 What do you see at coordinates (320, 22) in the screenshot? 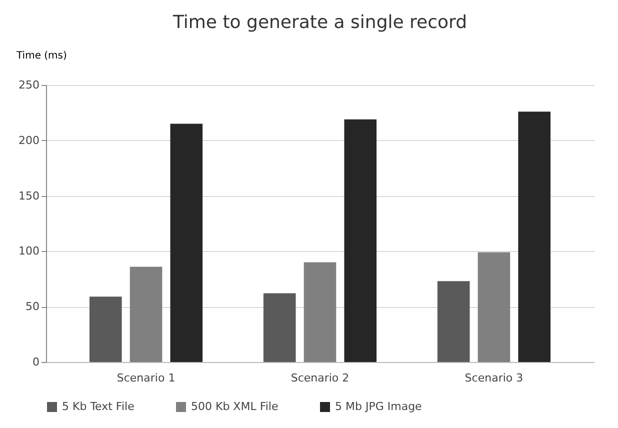
I see `chart-title: Time to generate a single record` at bounding box center [320, 22].